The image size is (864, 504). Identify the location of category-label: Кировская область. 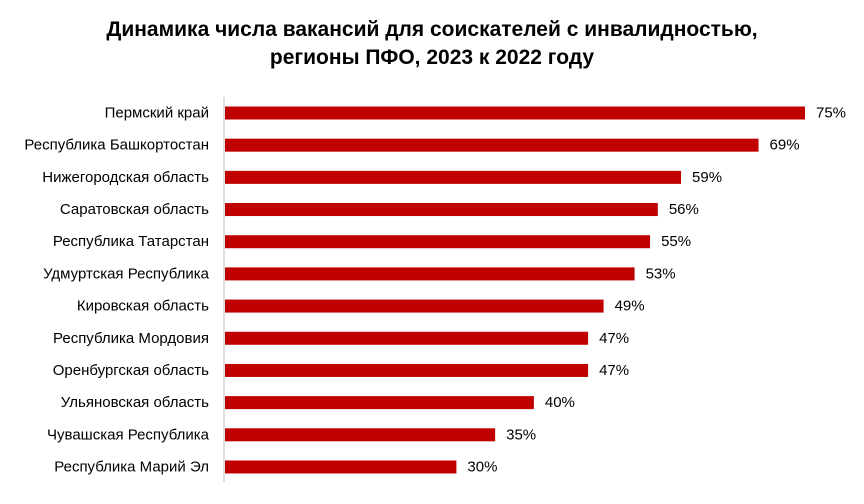
(143, 306).